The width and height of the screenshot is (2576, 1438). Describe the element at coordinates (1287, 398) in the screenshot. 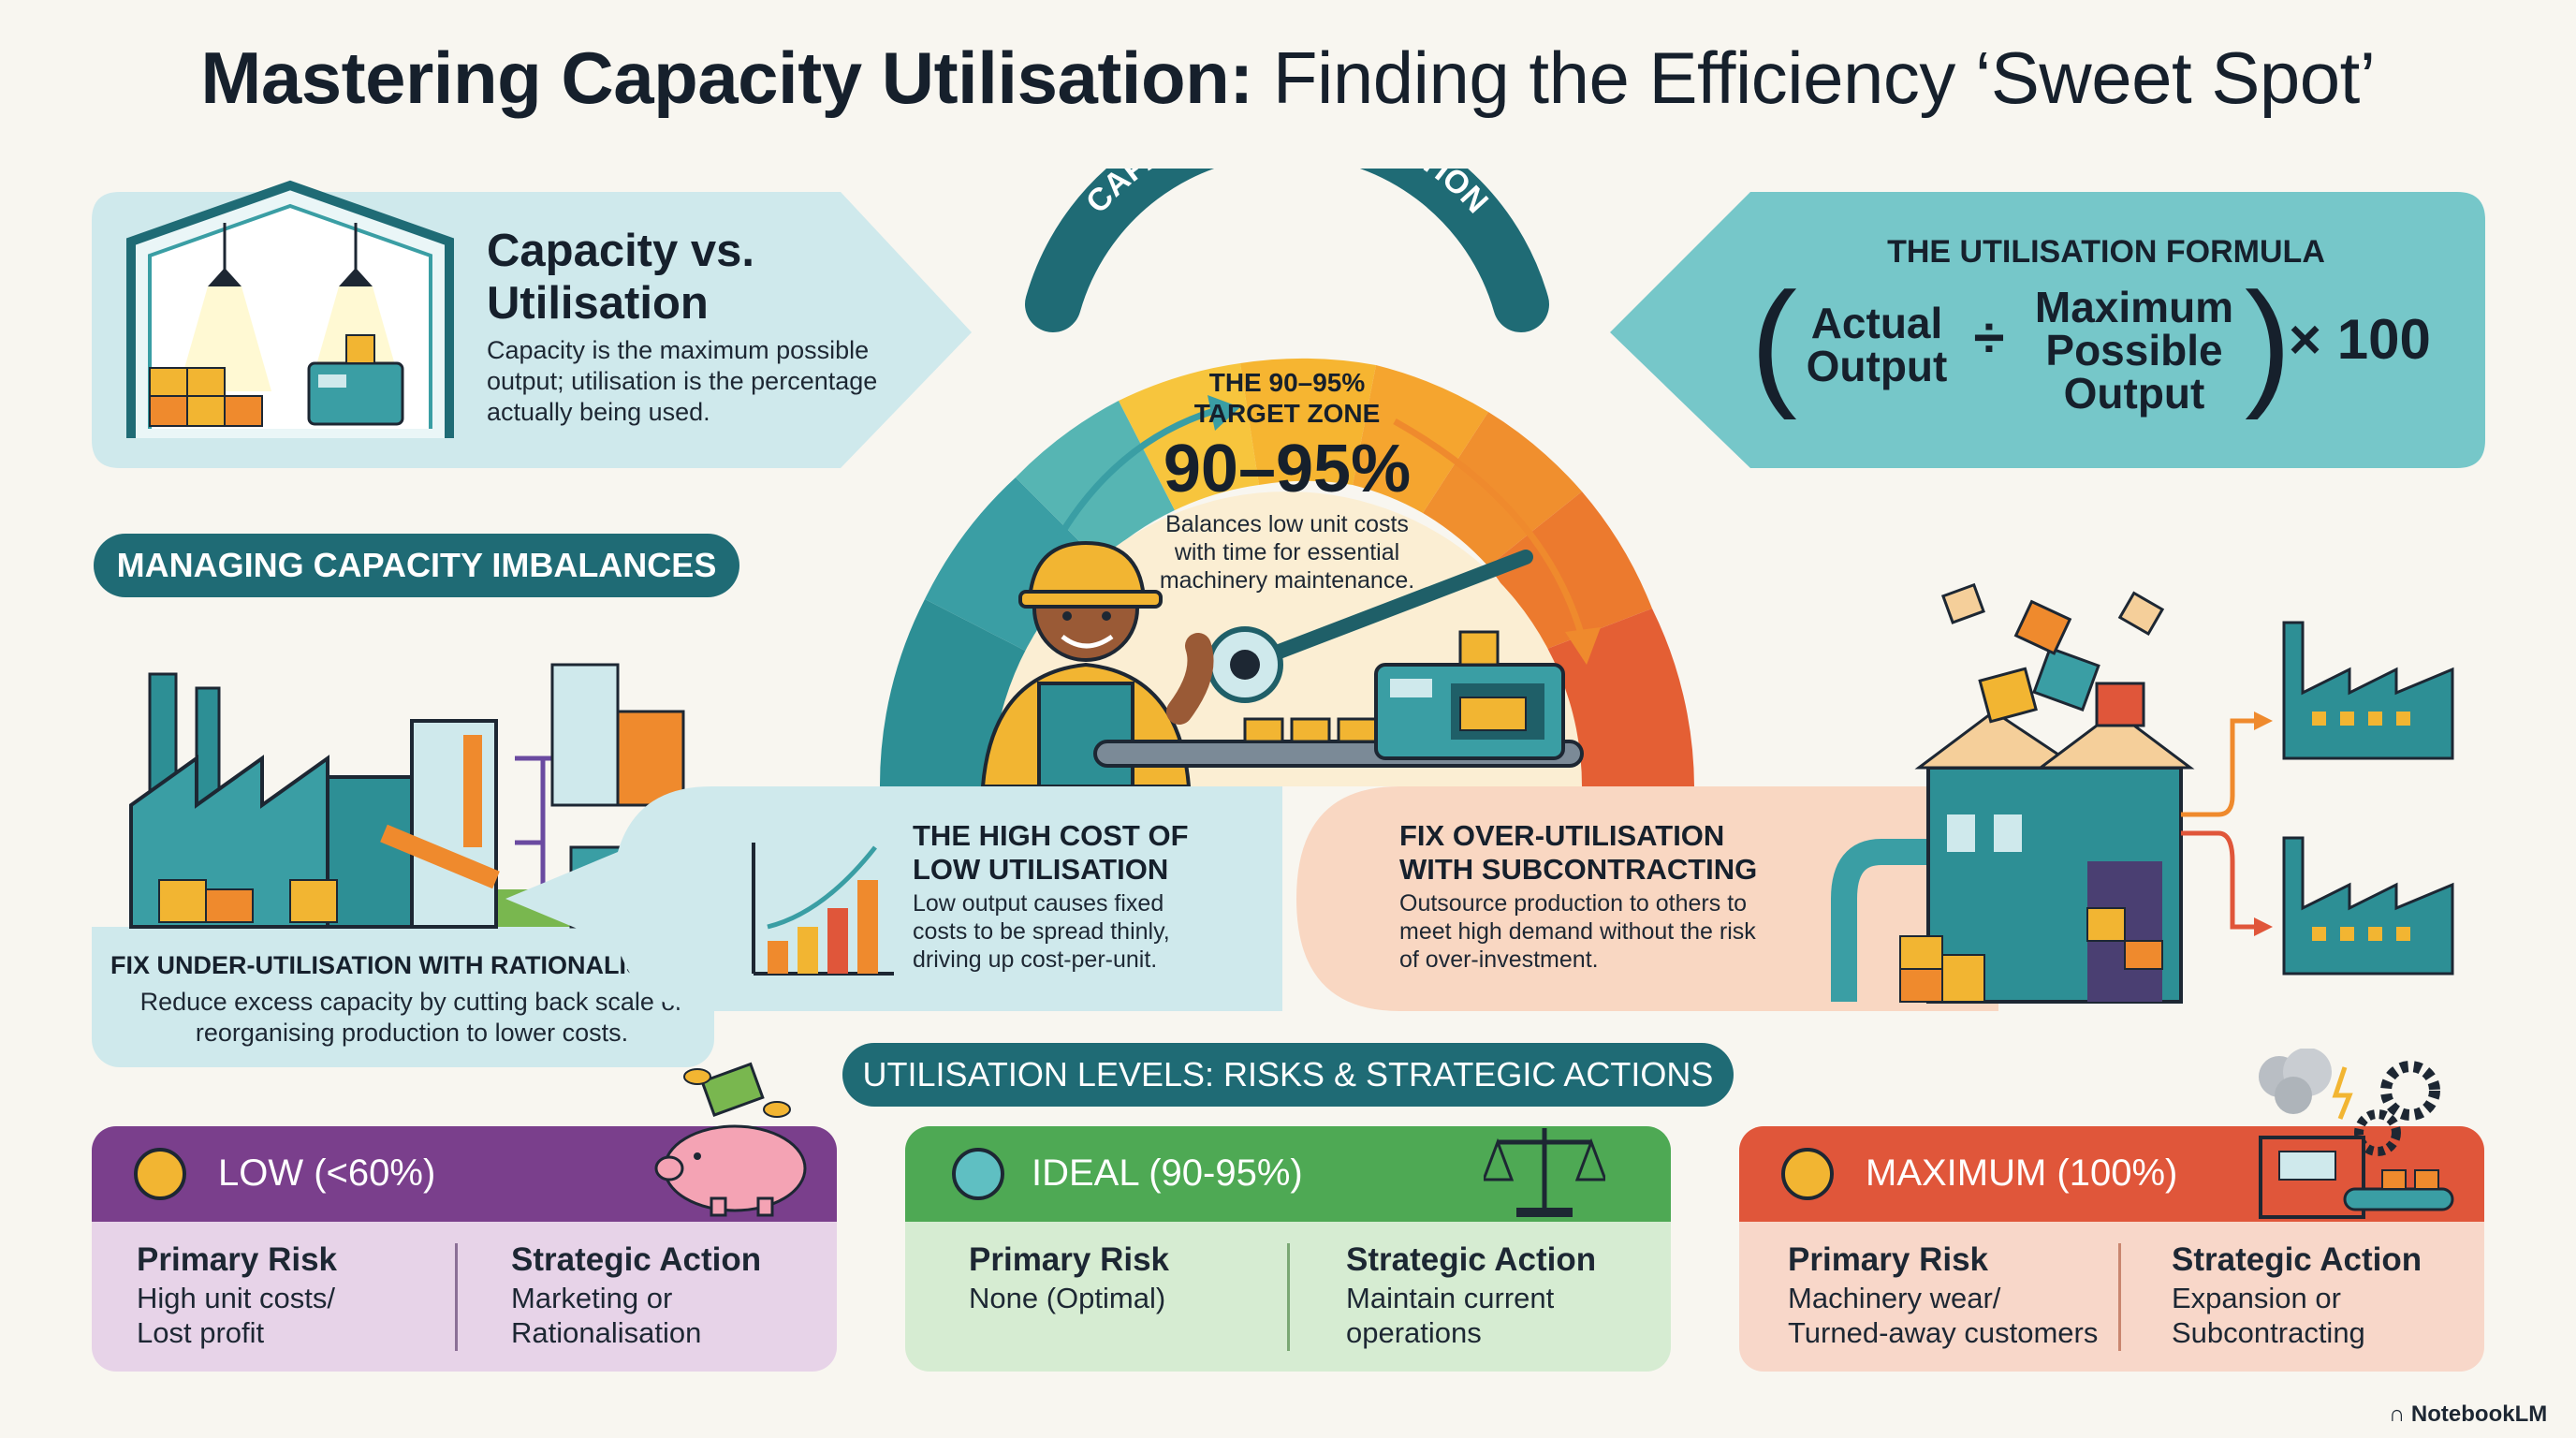

I see `target-zone-label: THE 90–95% TARGET ZONE` at that location.